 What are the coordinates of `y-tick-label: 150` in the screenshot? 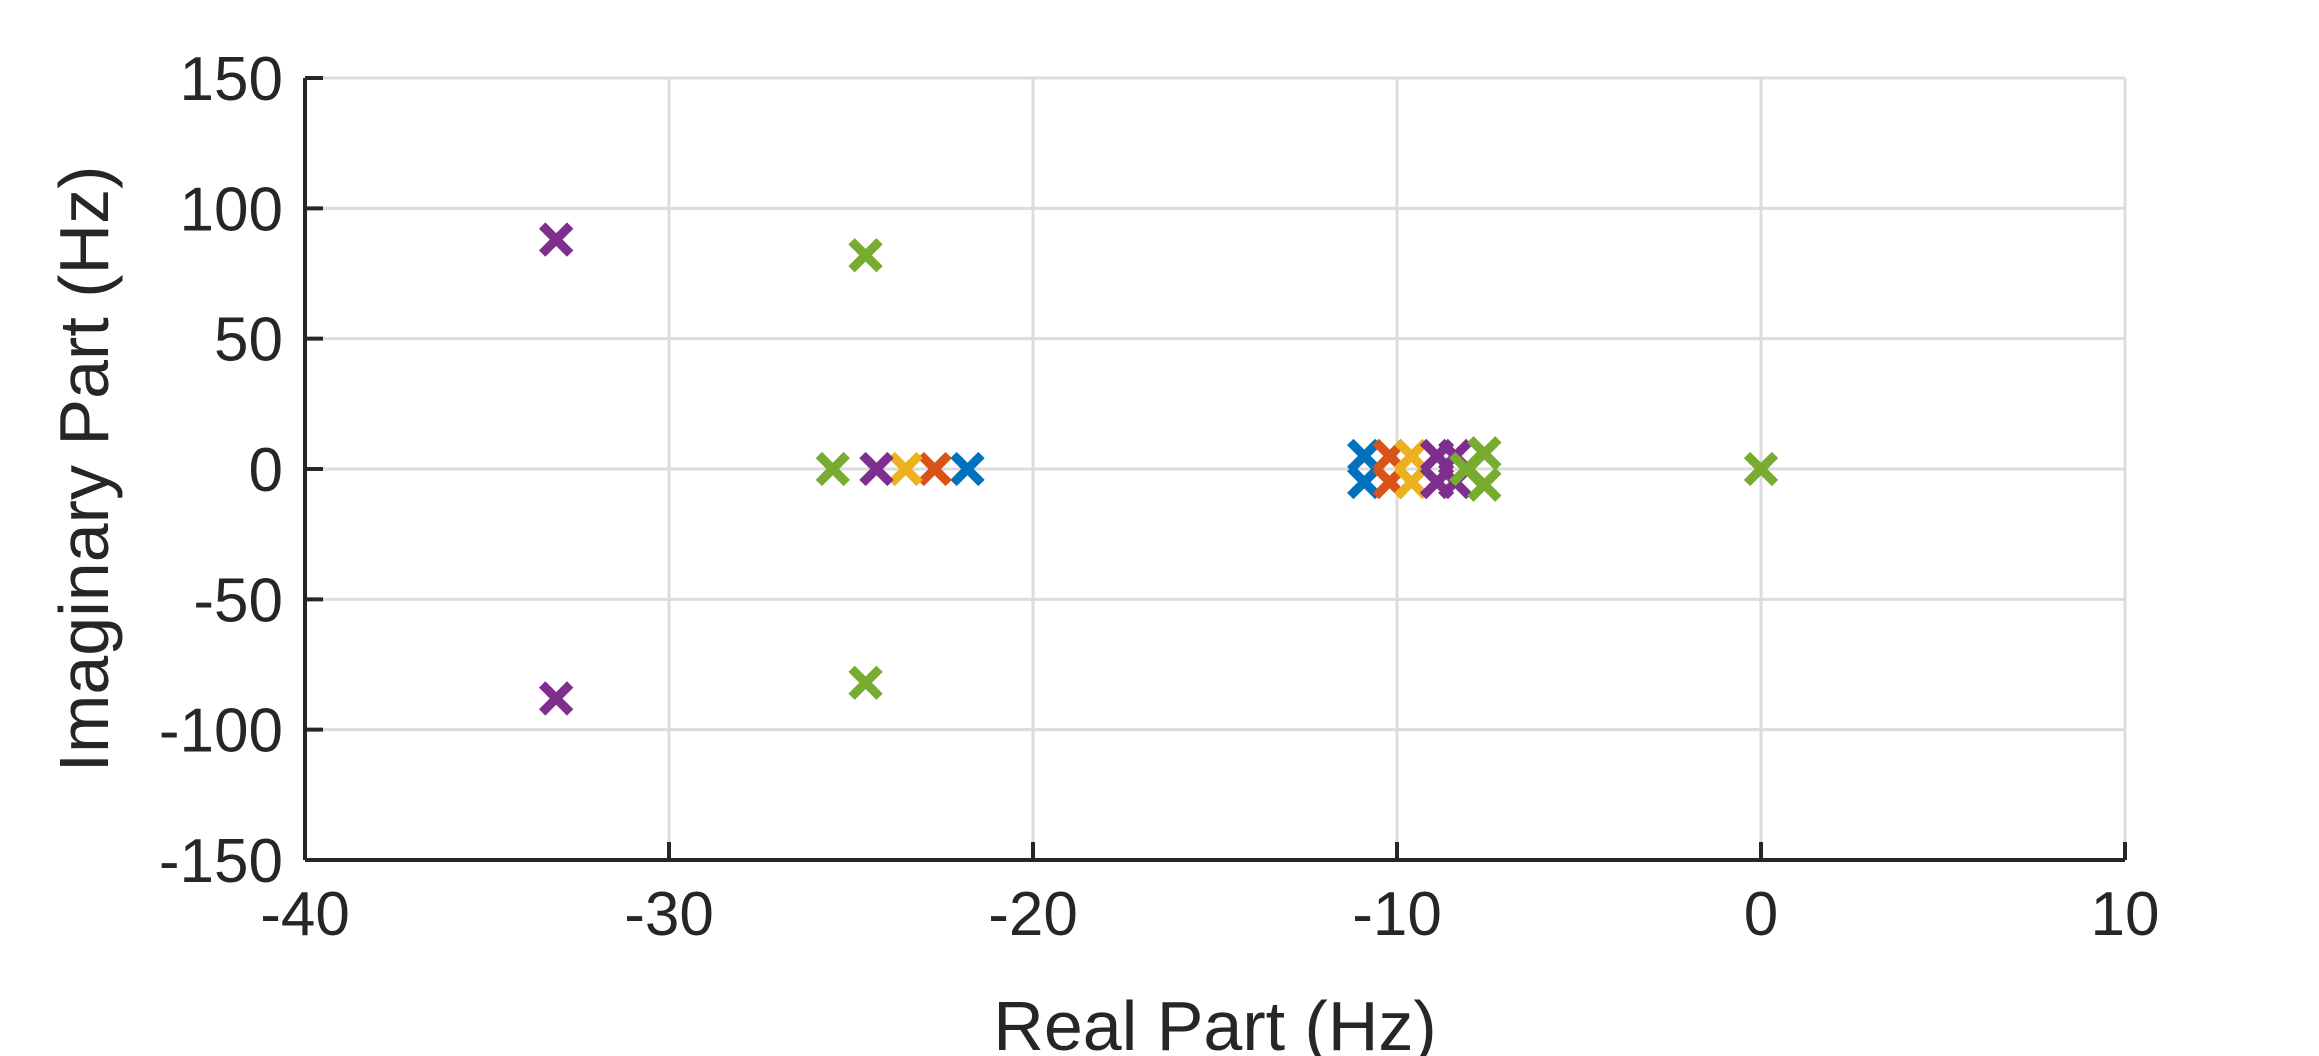 It's located at (231, 79).